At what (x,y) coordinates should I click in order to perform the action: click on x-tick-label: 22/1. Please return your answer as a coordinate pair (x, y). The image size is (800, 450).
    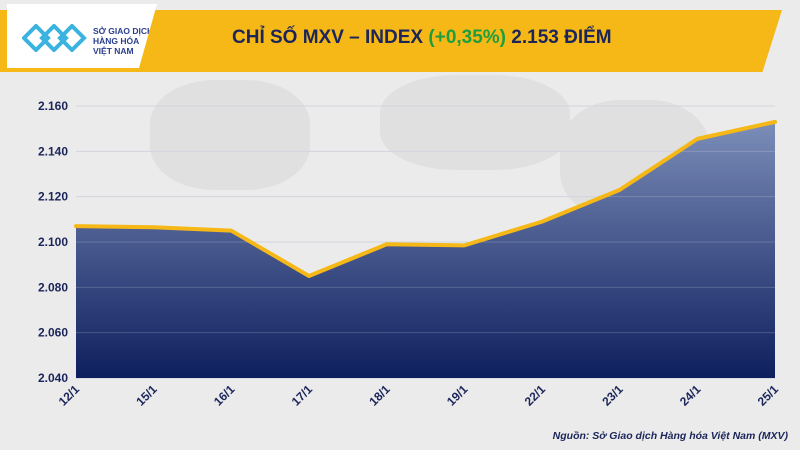
    Looking at the image, I should click on (535, 395).